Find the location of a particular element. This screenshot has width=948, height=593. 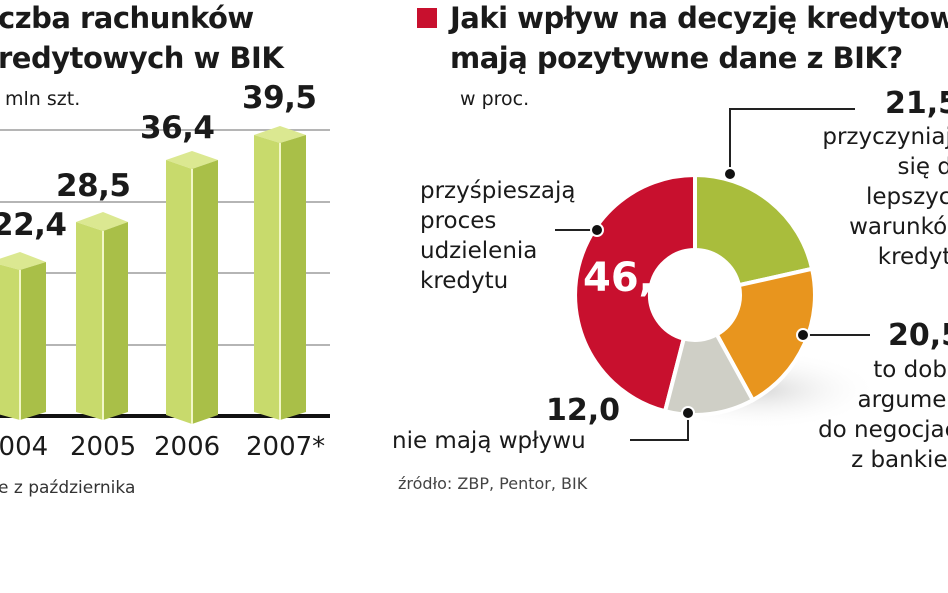

pie-chart-title-line2: mają pozytywne dane z BIK? is located at coordinates (676, 58).